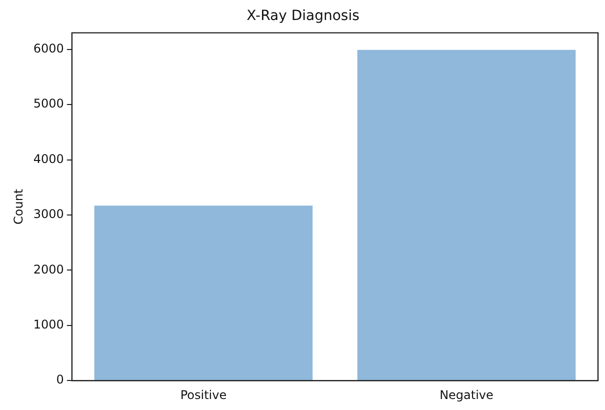 The width and height of the screenshot is (605, 410). What do you see at coordinates (48, 214) in the screenshot?
I see `y-tick-label: 3000` at bounding box center [48, 214].